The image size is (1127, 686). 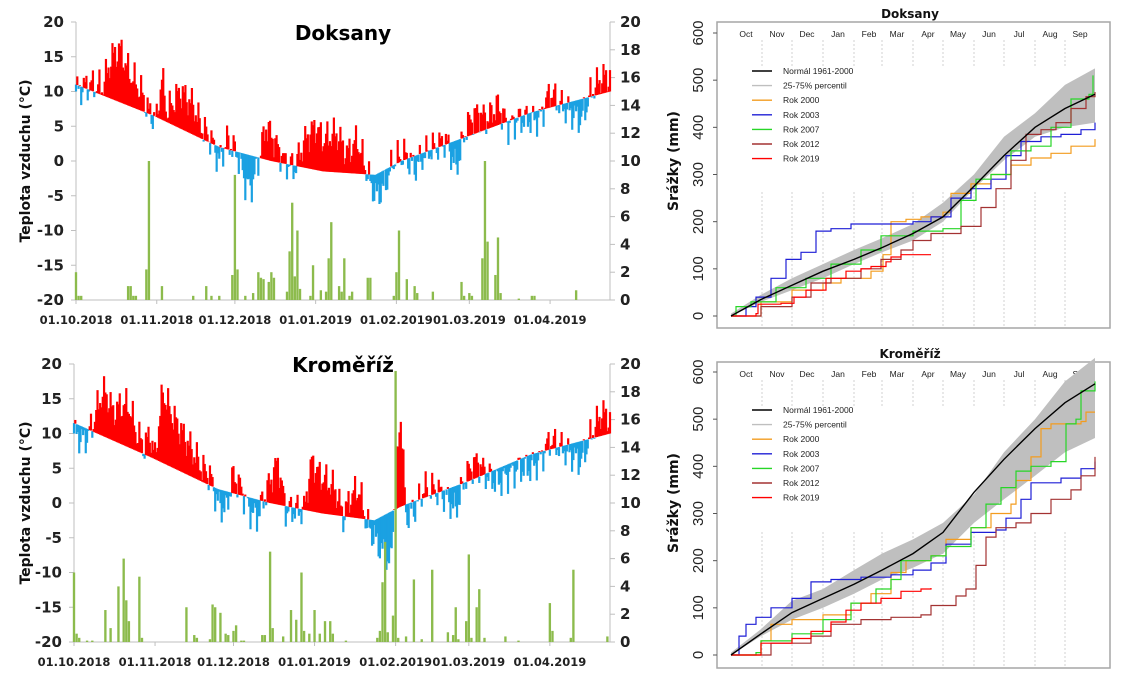 I want to click on y2-tick-label: 18, so click(x=630, y=50).